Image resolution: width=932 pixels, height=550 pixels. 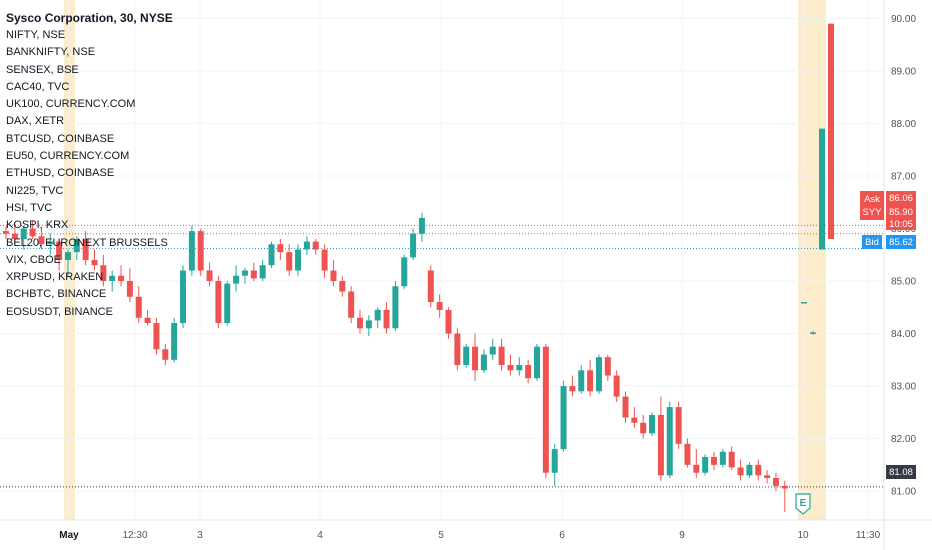 I want to click on compare-symbol: ETHUSD, COINBASE, so click(x=60, y=173).